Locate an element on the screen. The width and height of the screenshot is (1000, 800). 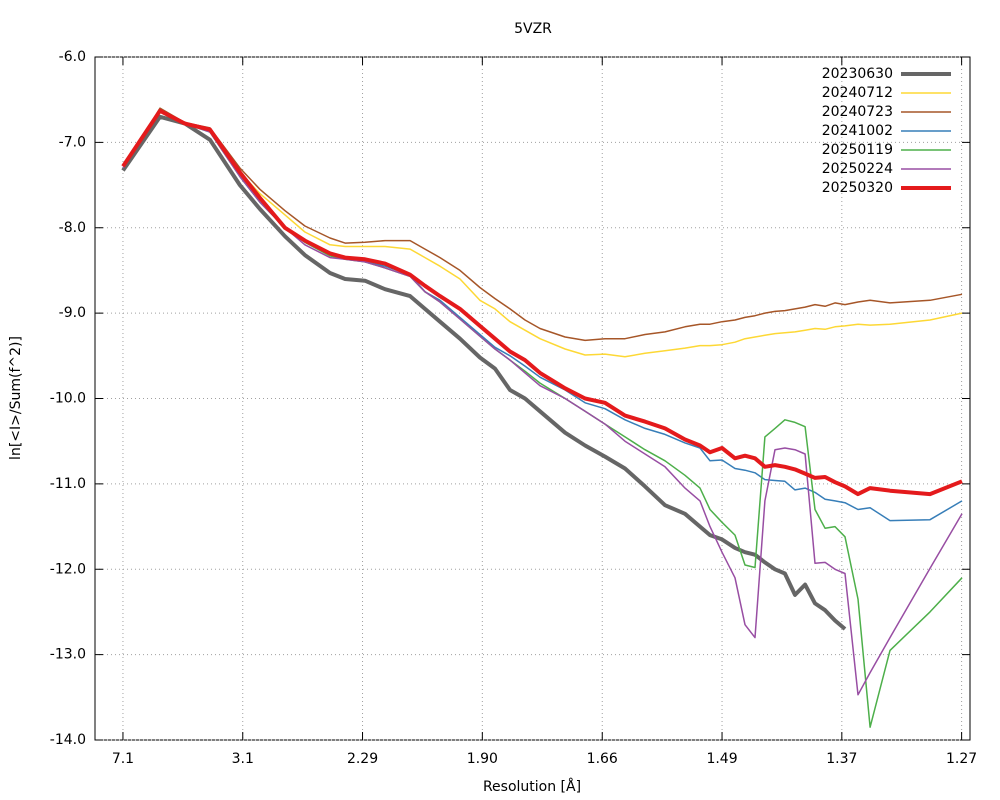
legend-label: 20250224 is located at coordinates (857, 169).